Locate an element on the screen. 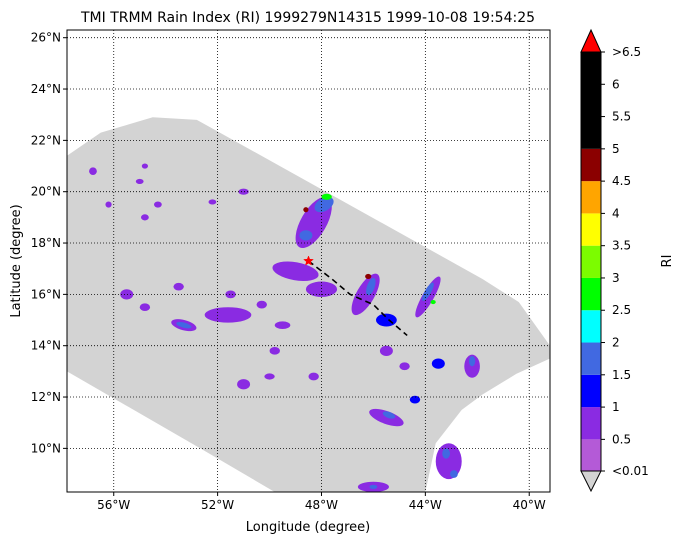 Image resolution: width=684 pixels, height=545 pixels. y-tick-label-7: 24°N is located at coordinates (46, 89).